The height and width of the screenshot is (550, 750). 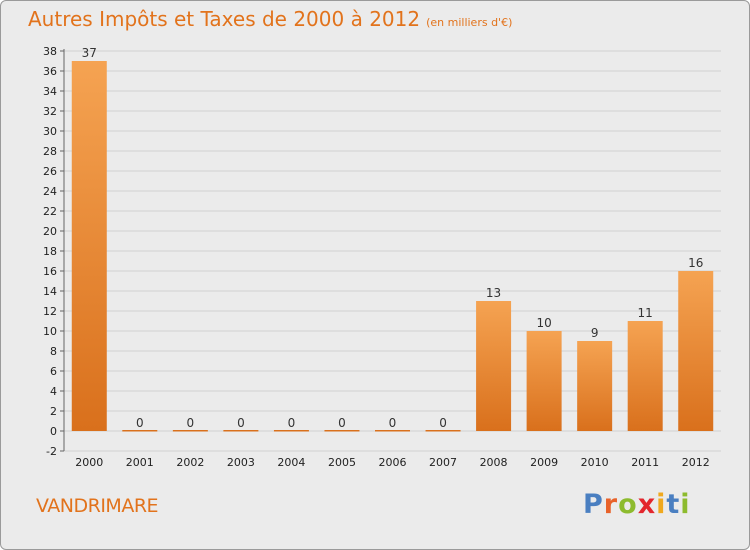 What do you see at coordinates (50, 291) in the screenshot?
I see `y-tick-label: 14` at bounding box center [50, 291].